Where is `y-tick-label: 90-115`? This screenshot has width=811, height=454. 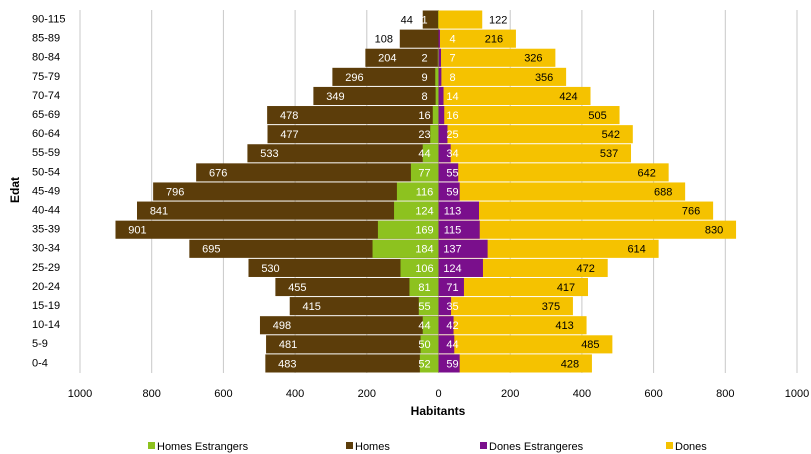
y-tick-label: 90-115 is located at coordinates (48, 19).